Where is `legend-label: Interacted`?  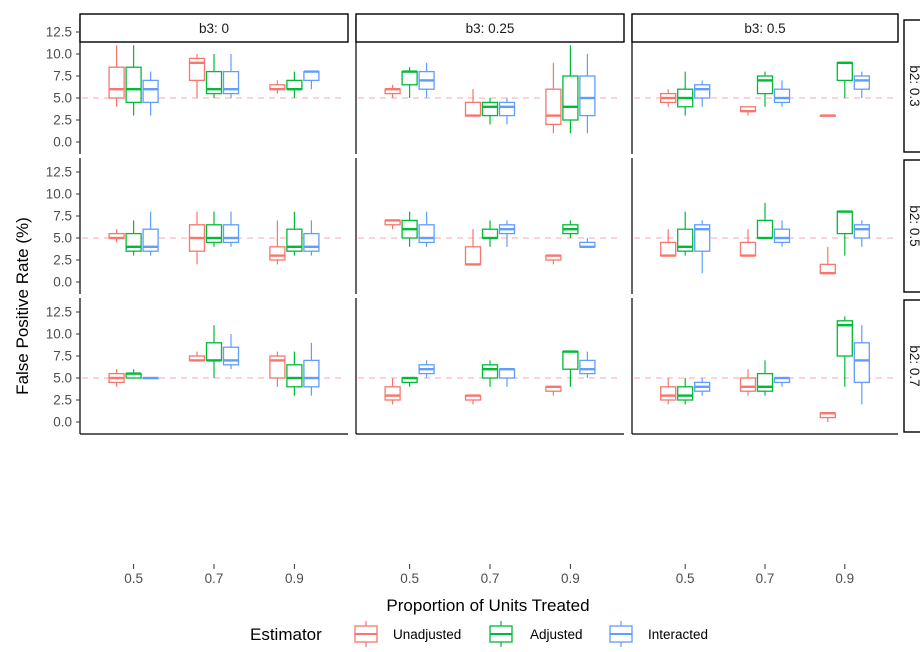 legend-label: Interacted is located at coordinates (678, 634).